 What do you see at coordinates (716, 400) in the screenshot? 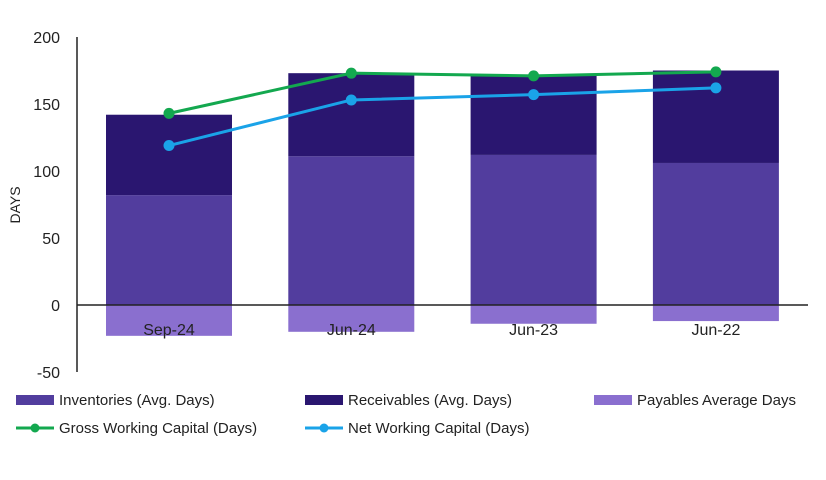
I see `legend-label-payables-average-days: Payables Average Days` at bounding box center [716, 400].